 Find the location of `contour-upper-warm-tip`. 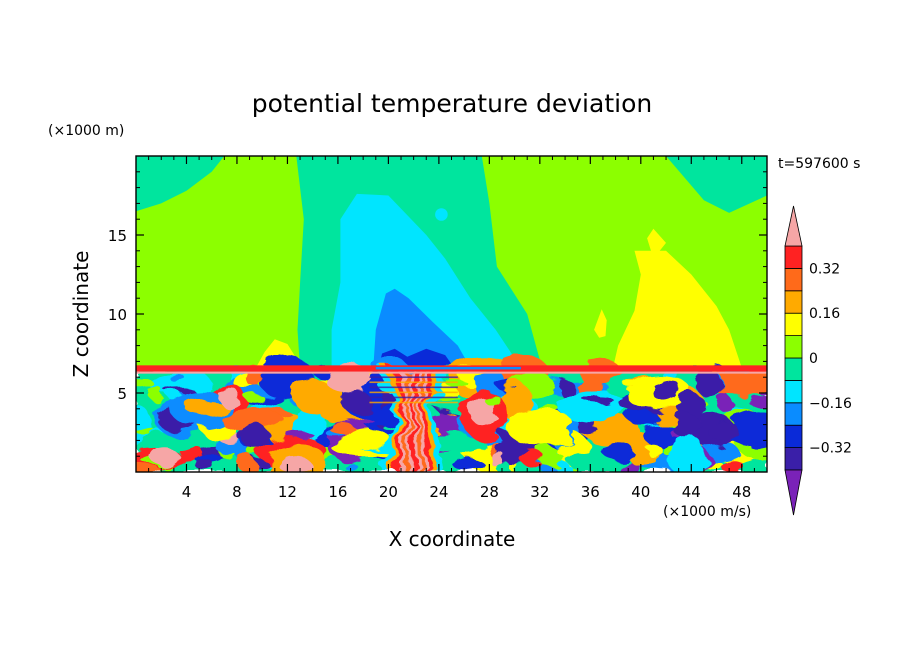

contour-upper-warm-tip is located at coordinates (656, 243).